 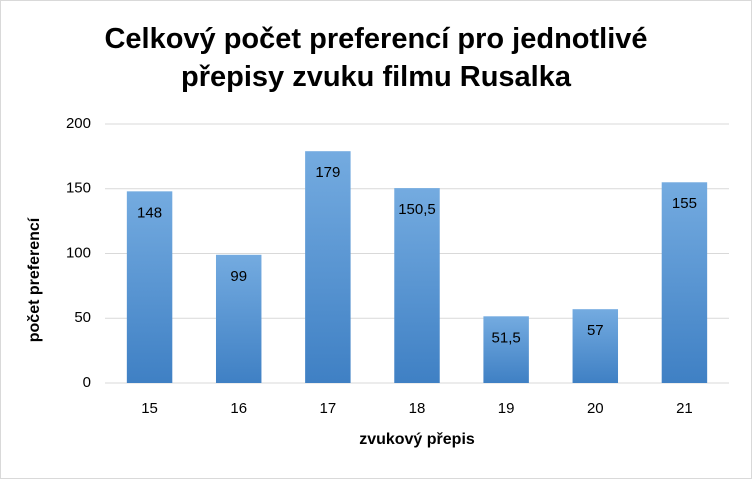 I want to click on data-label: 179, so click(x=327, y=172).